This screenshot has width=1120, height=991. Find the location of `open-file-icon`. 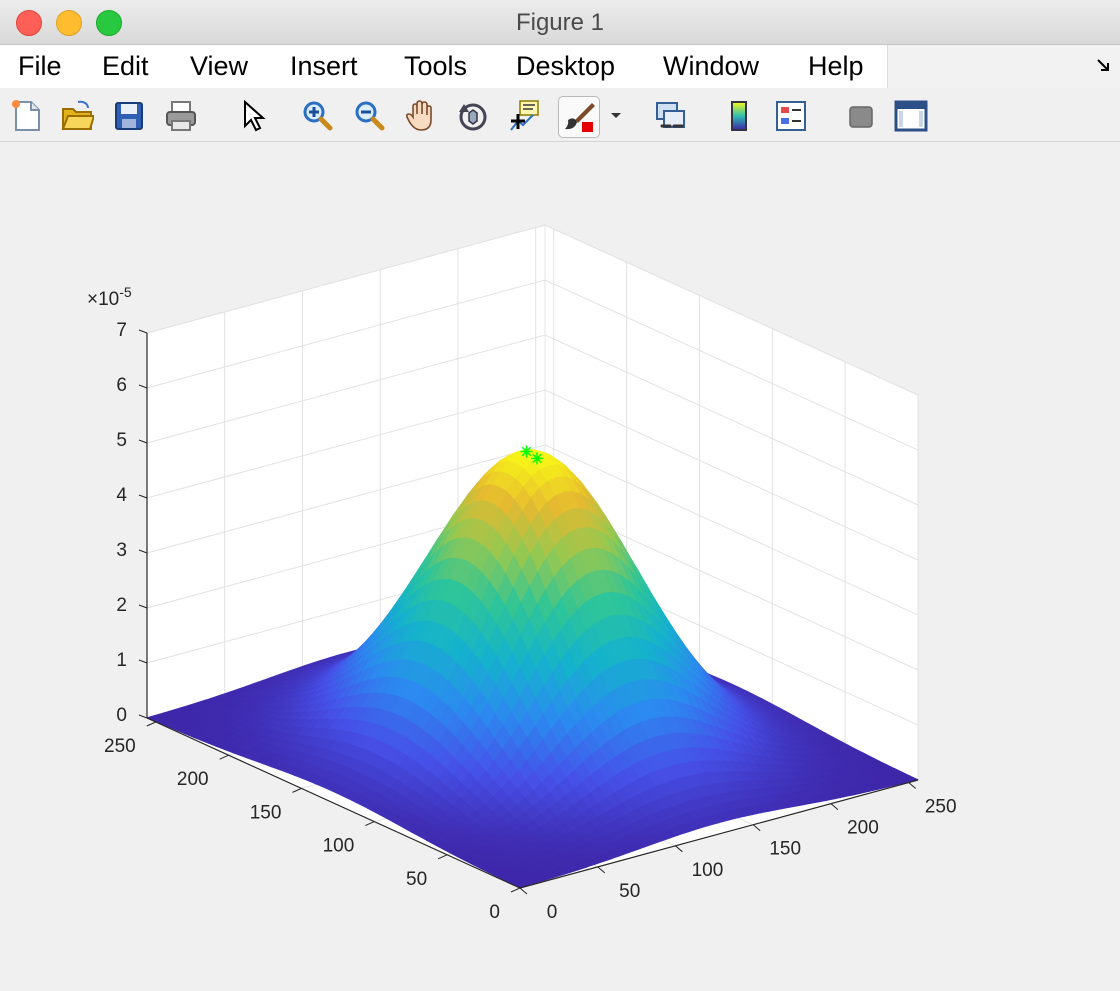

open-file-icon is located at coordinates (77, 116).